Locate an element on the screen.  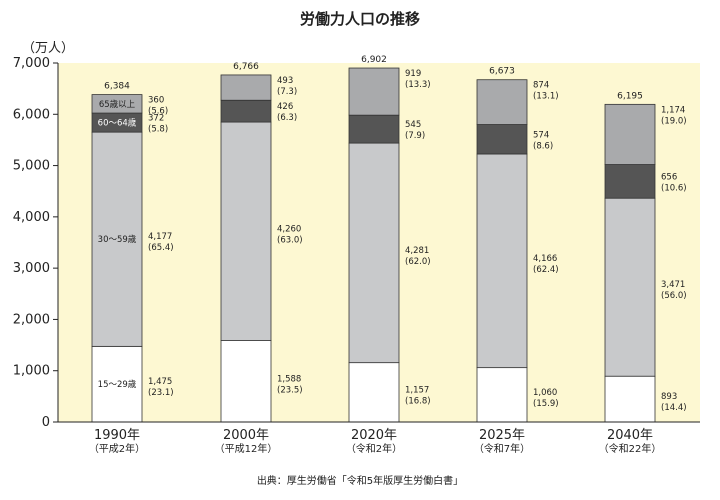
bar-value-label: 1,060 is located at coordinates (545, 393).